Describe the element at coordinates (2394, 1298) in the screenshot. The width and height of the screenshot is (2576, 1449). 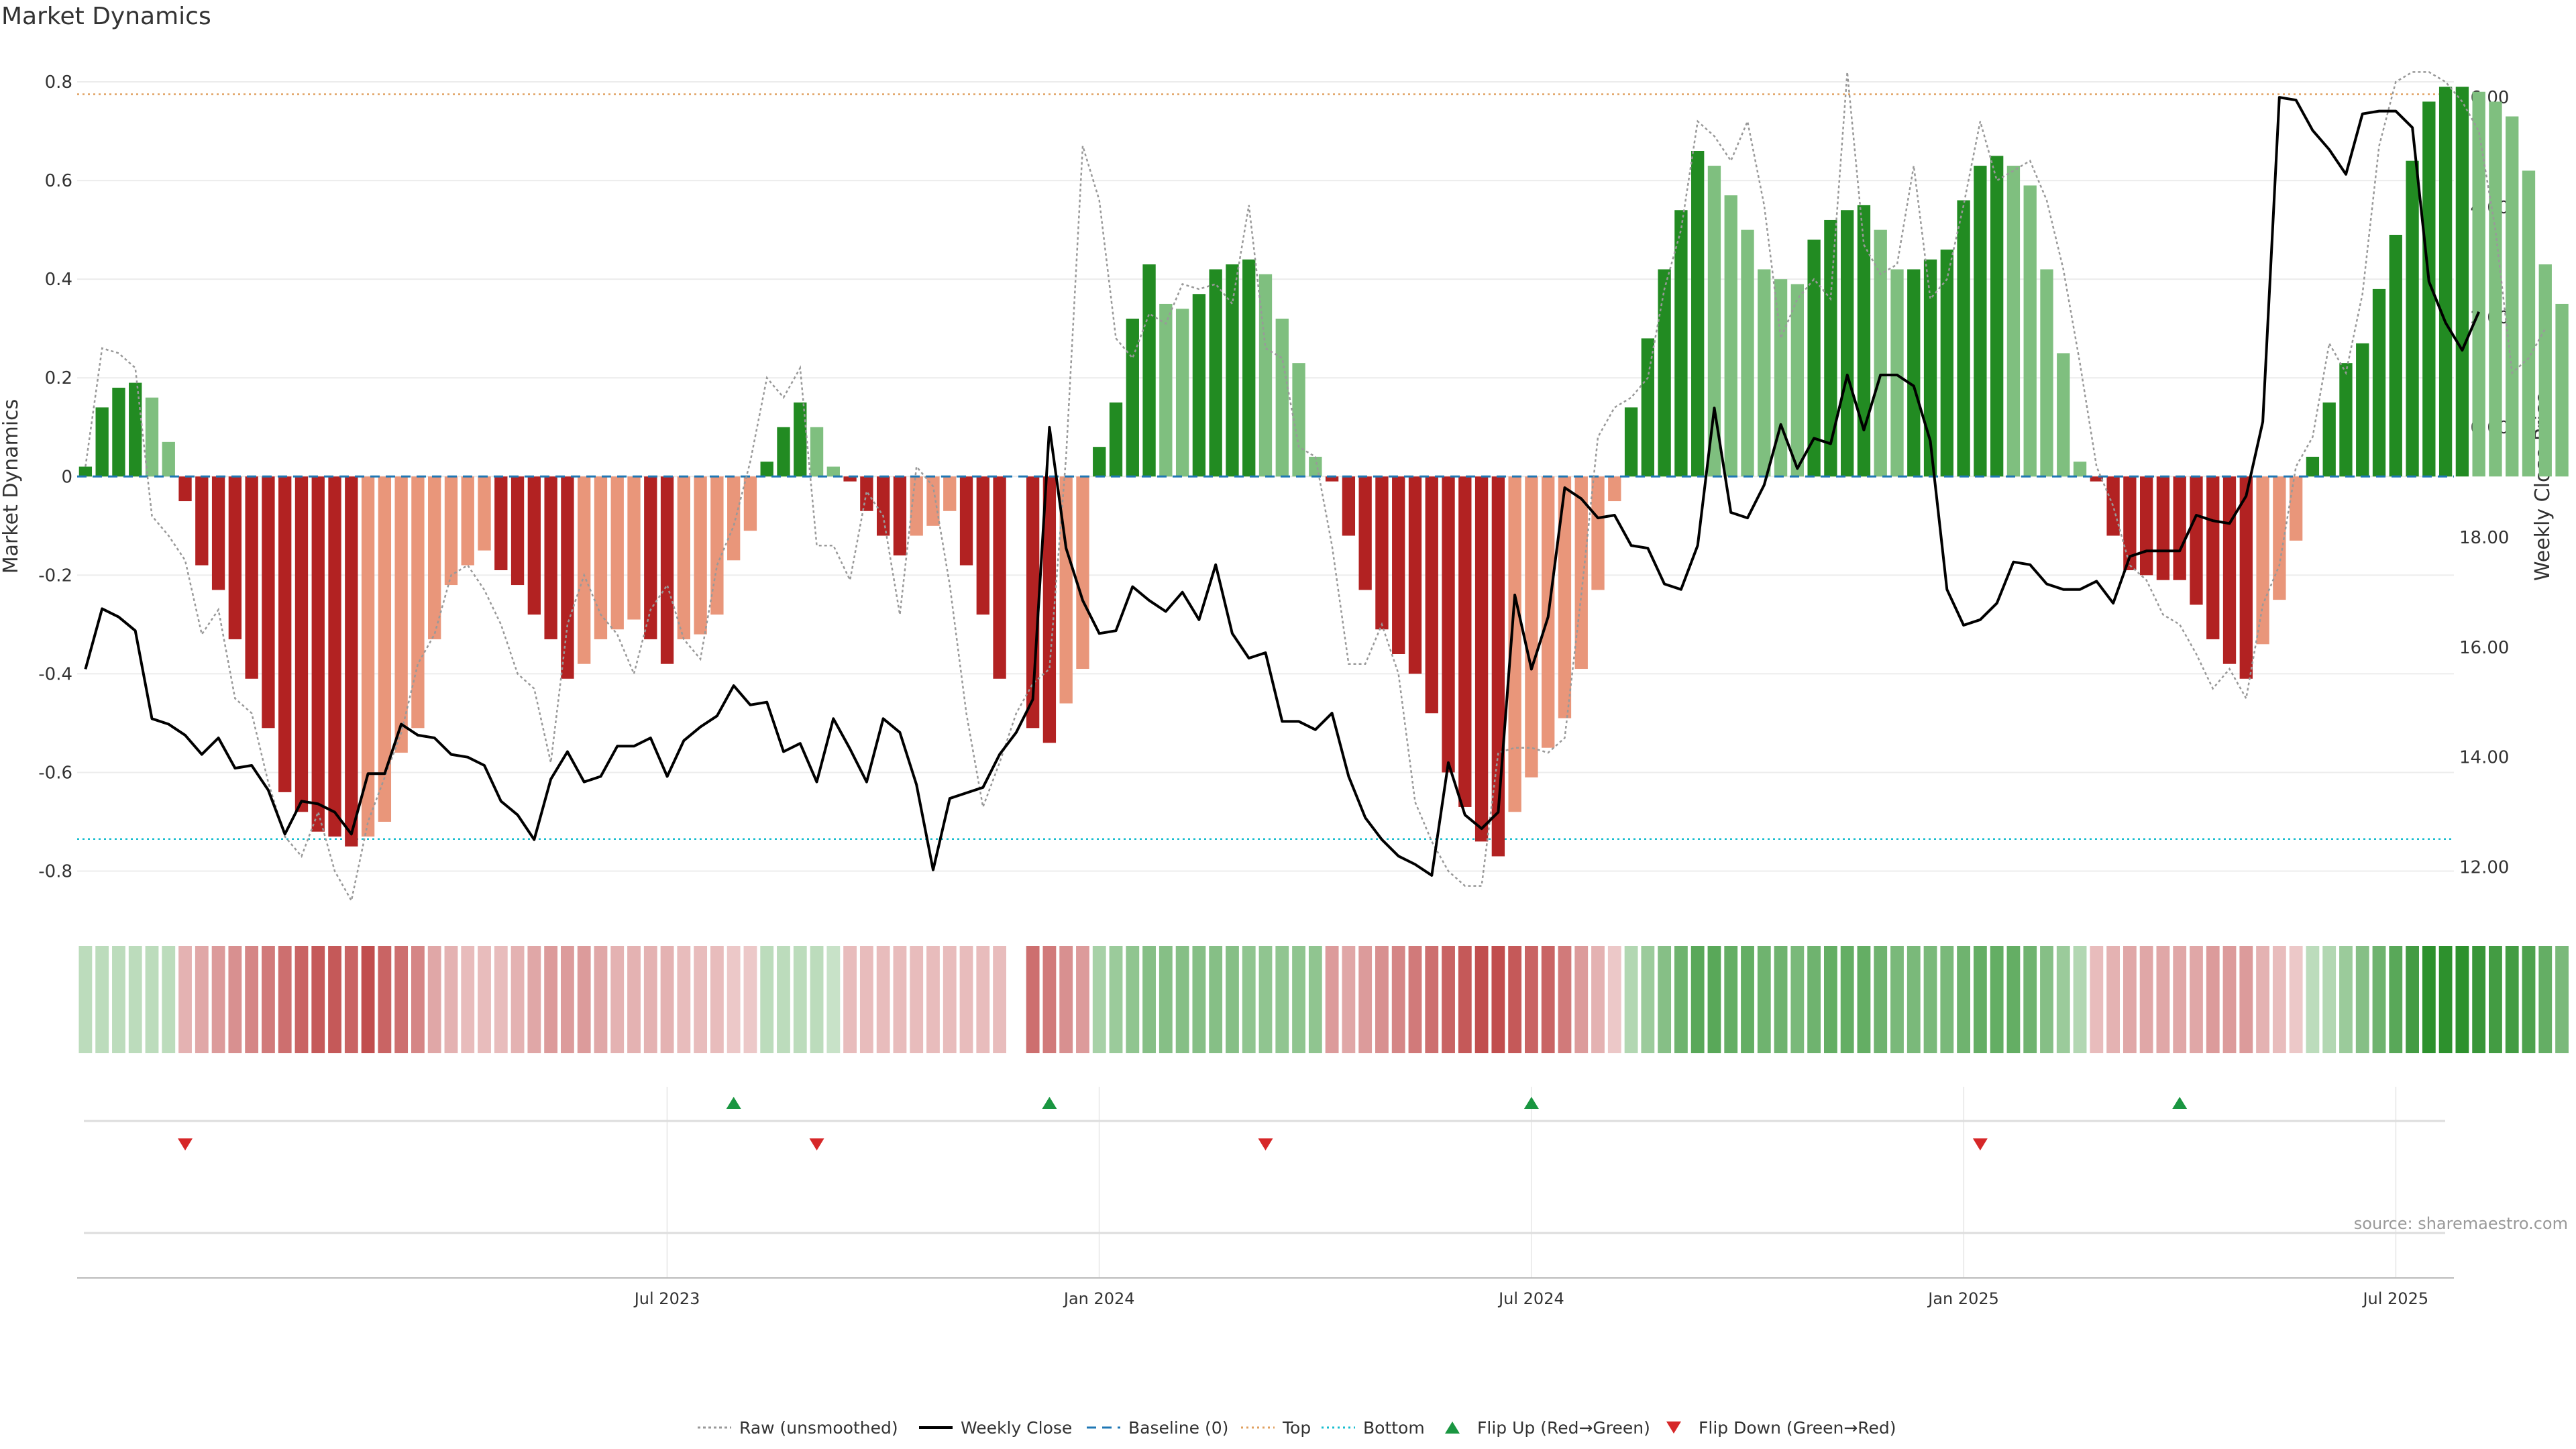
I see `x-tick-label: Jul 2025` at that location.